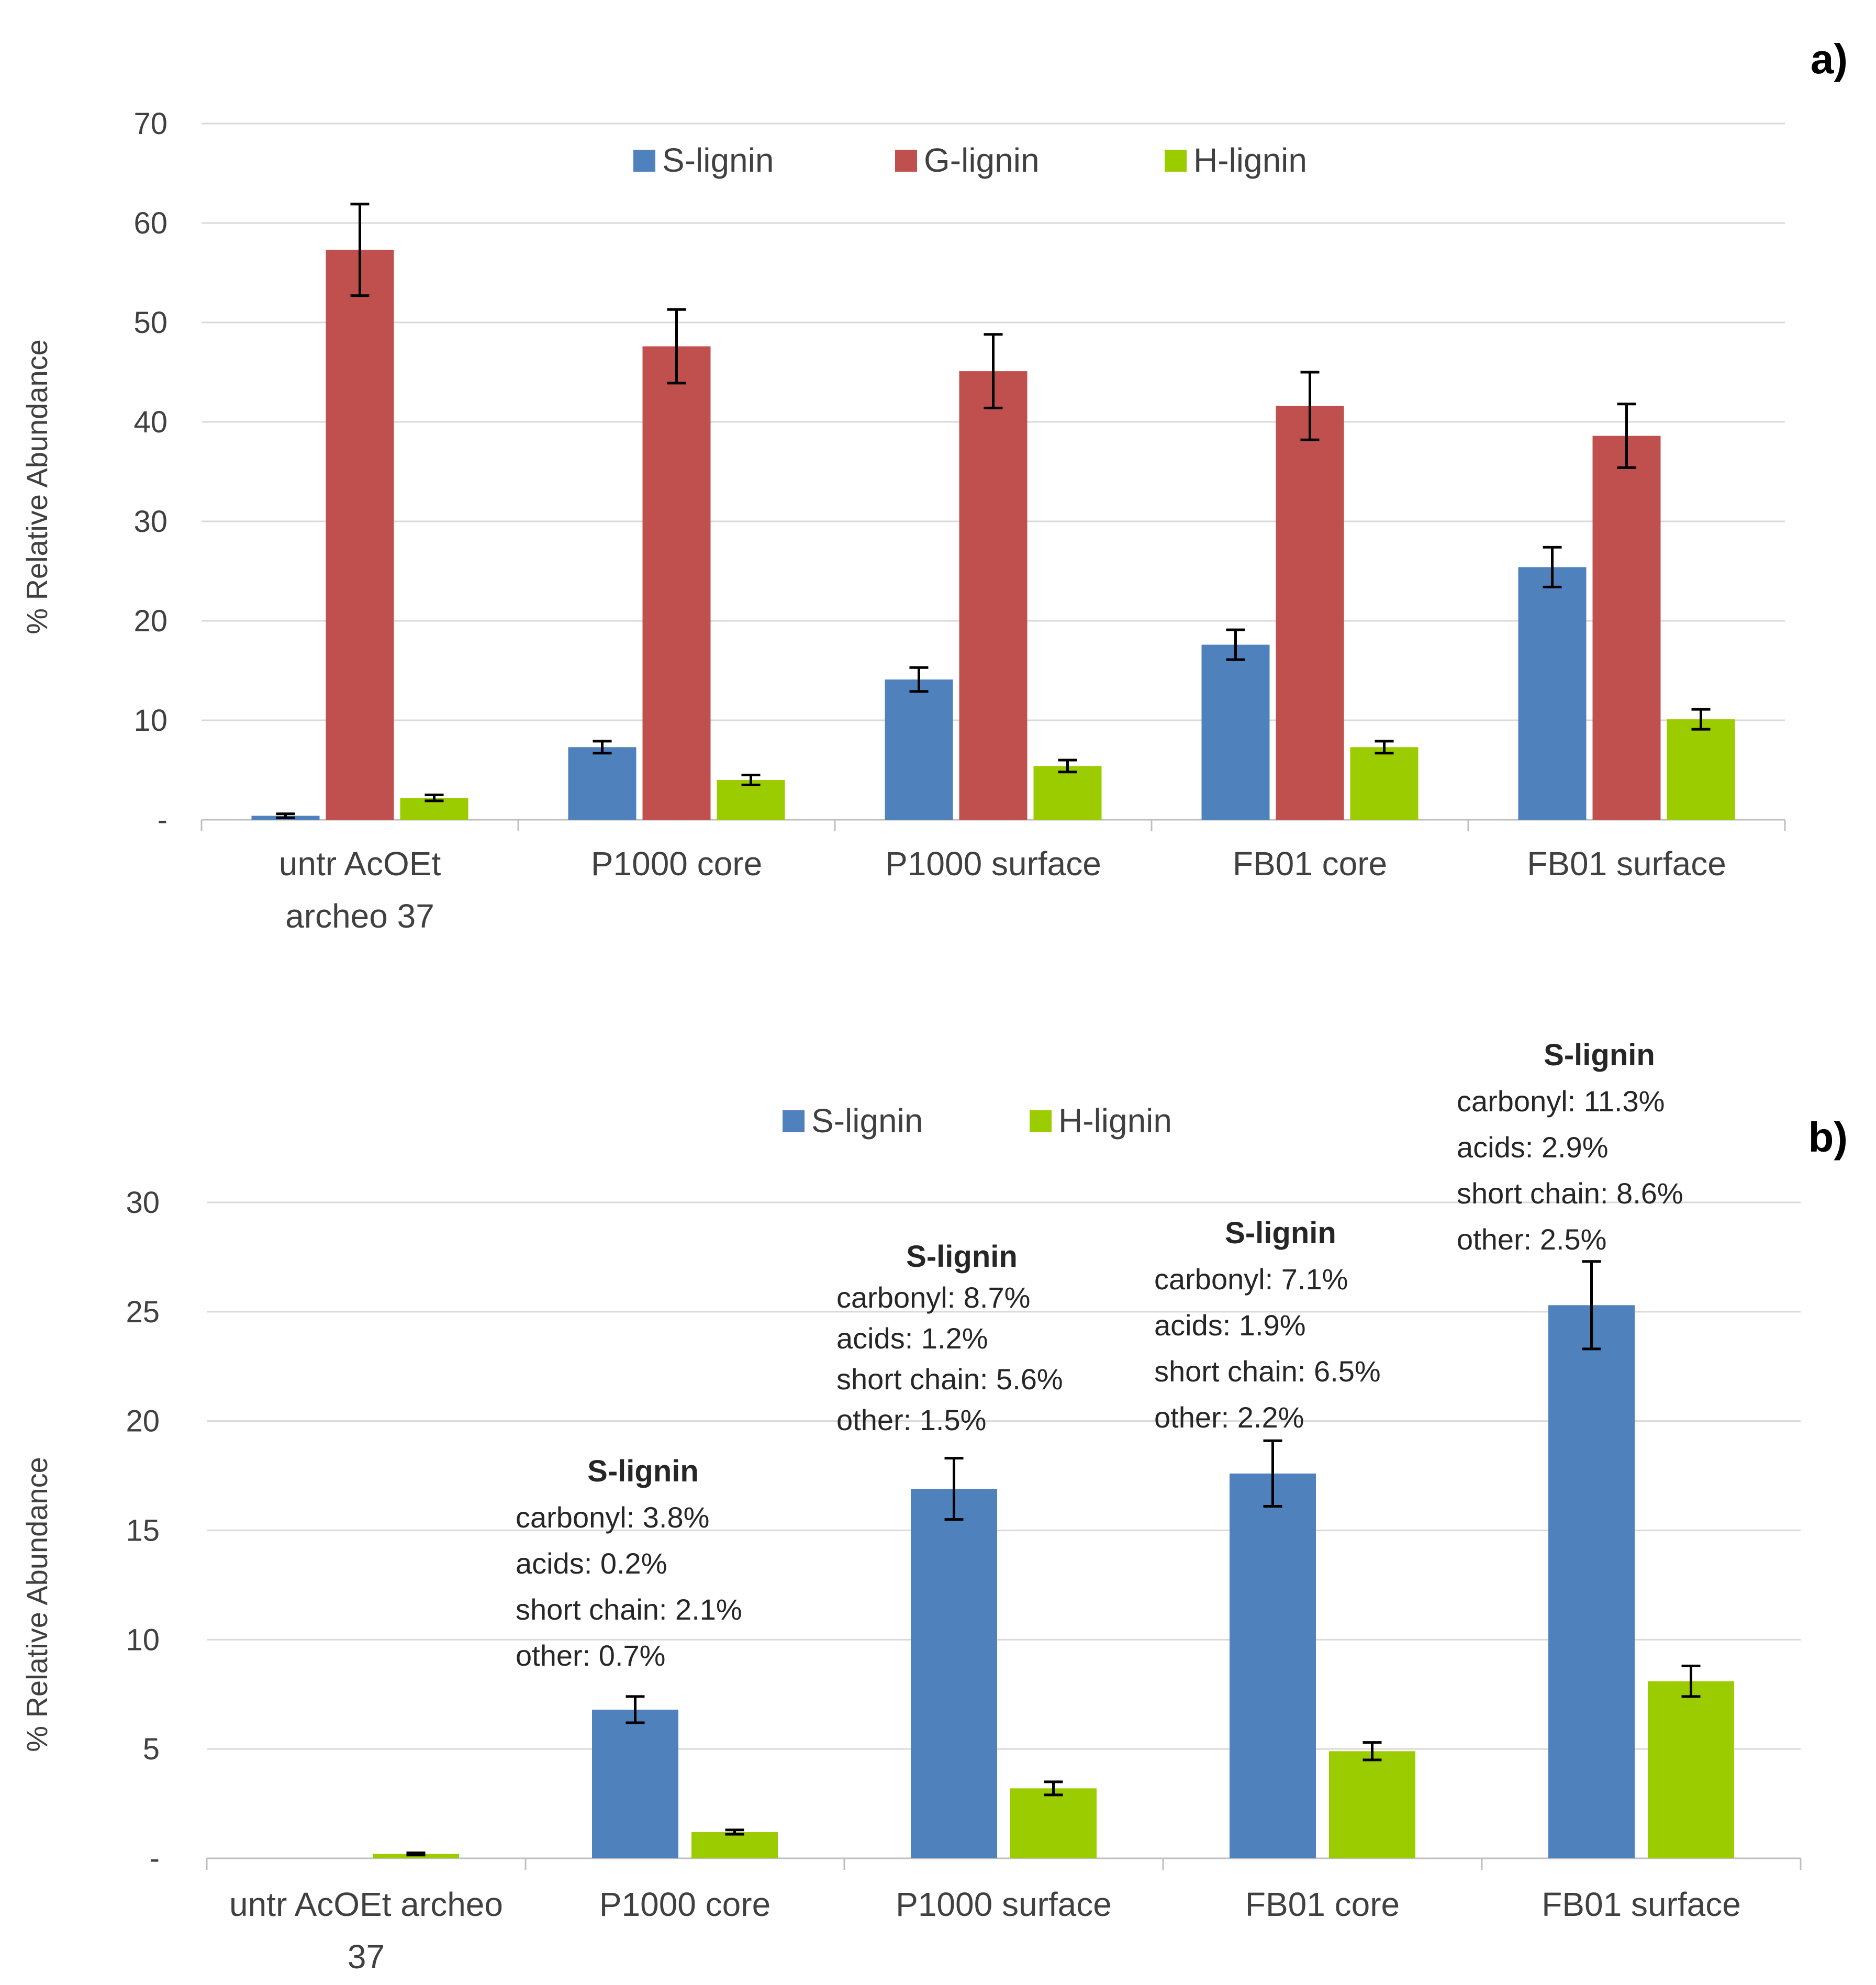 This screenshot has height=1985, width=1876. What do you see at coordinates (1251, 1279) in the screenshot?
I see `annotation-line: carbonyl: 7.1%` at bounding box center [1251, 1279].